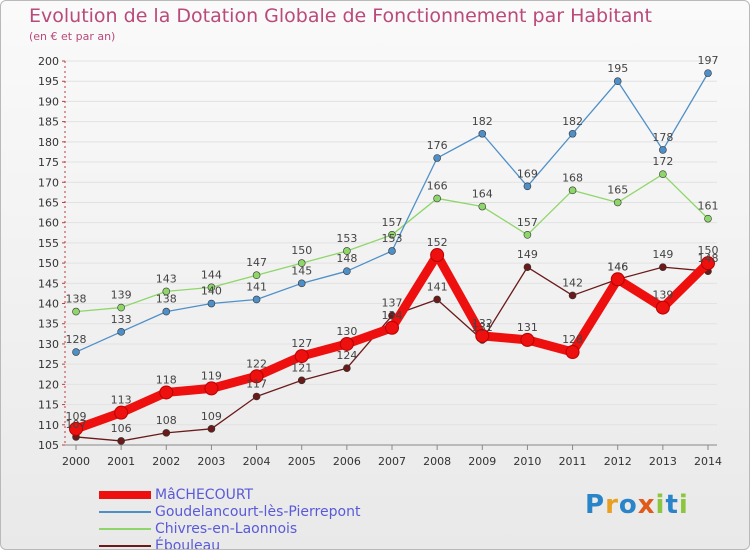 The width and height of the screenshot is (750, 550). I want to click on y-tick-label: 105, so click(48, 445).